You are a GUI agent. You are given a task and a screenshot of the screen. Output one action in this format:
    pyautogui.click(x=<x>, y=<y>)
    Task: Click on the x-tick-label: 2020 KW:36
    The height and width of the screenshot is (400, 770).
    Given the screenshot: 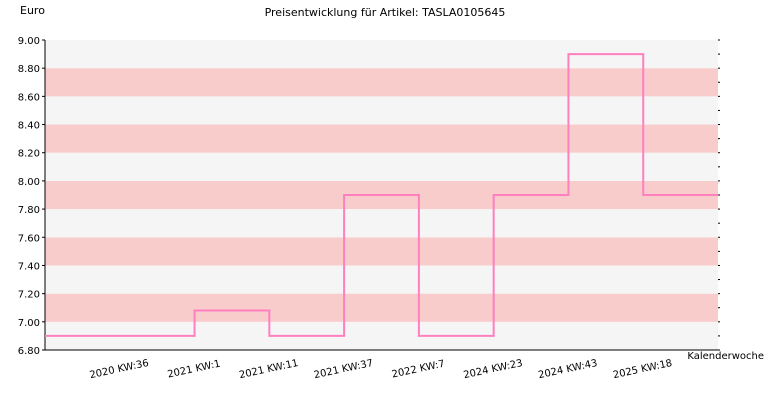 What is the action you would take?
    pyautogui.click(x=119, y=369)
    